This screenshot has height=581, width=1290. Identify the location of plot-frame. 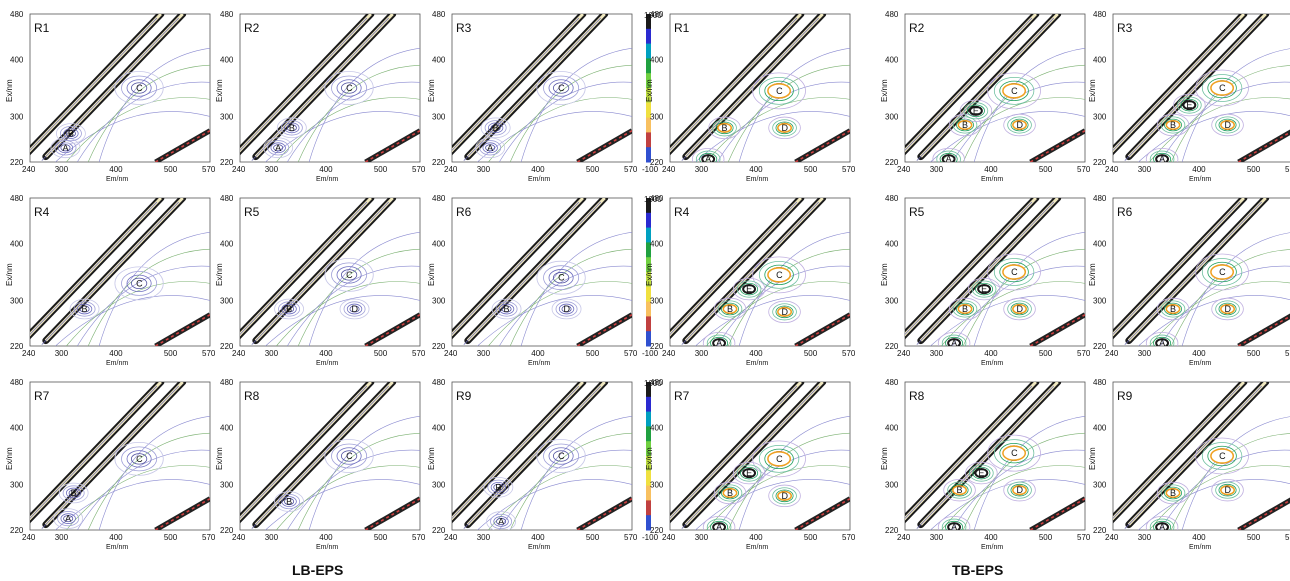
(542, 456).